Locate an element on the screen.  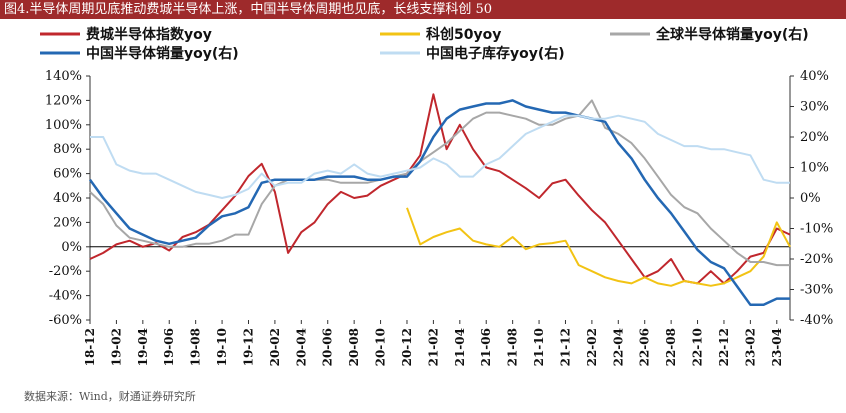
x-tick-label: 19-06 is located at coordinates (169, 347).